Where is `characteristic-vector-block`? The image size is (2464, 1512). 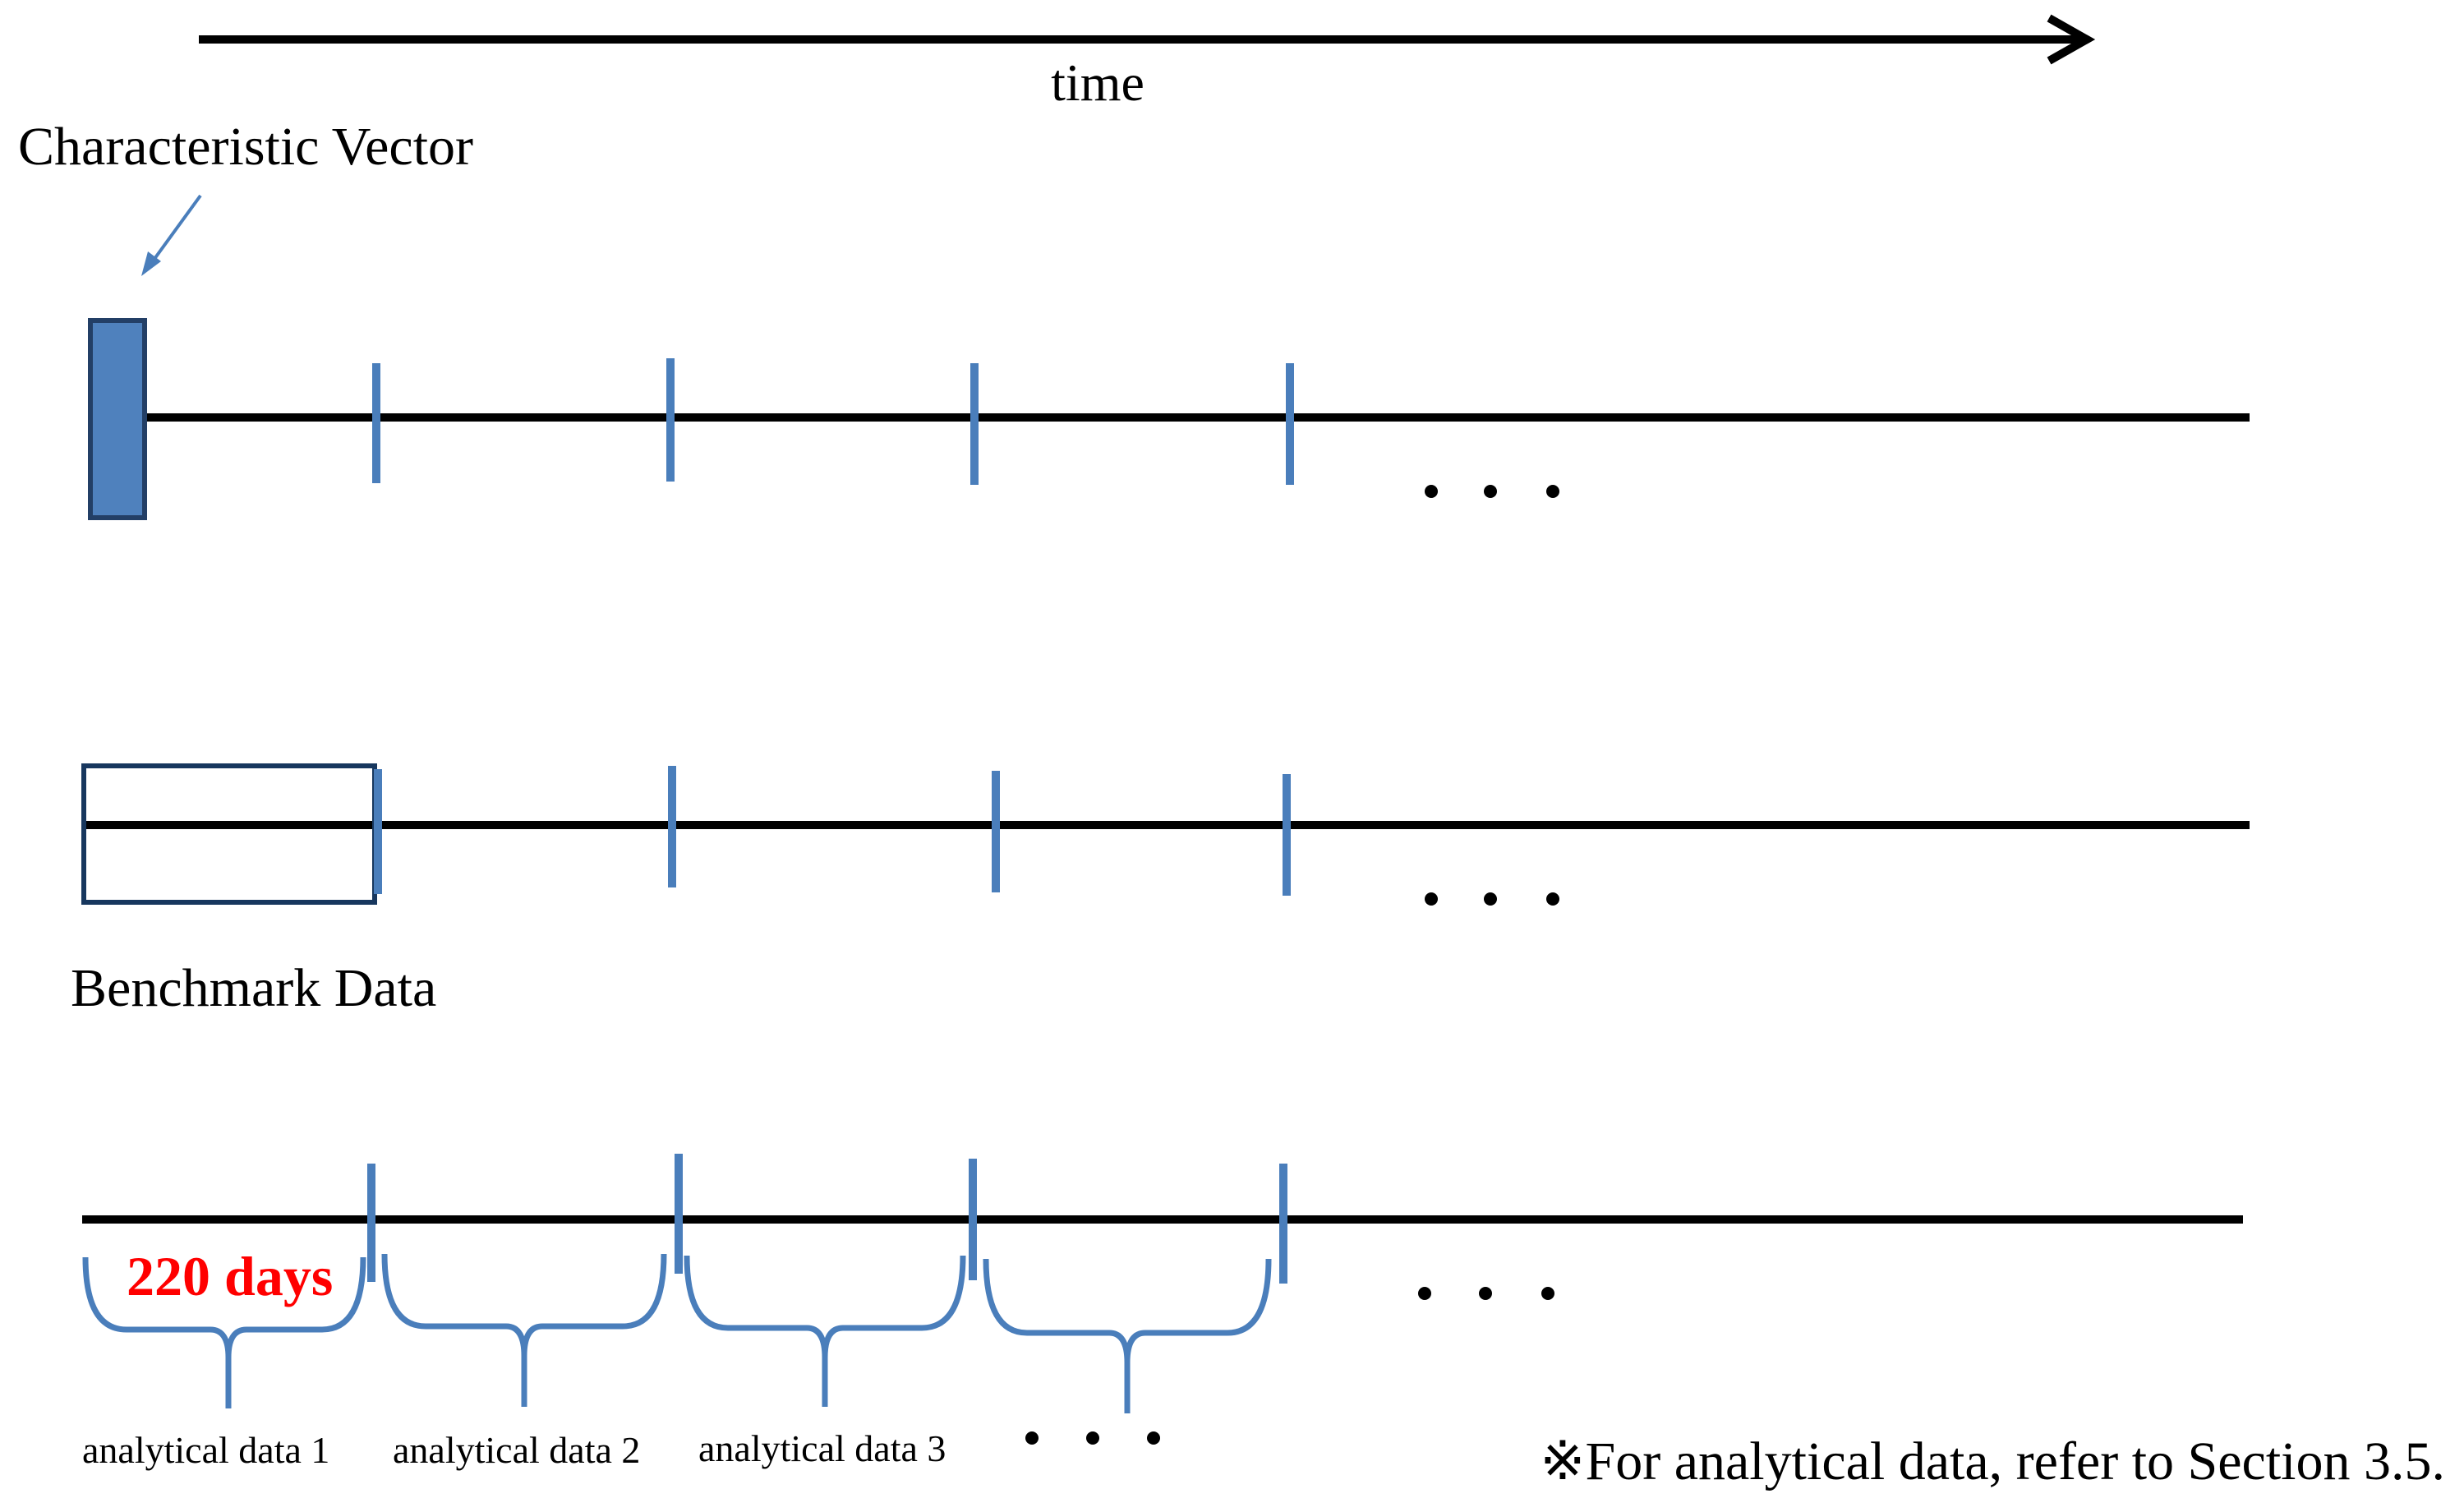
characteristic-vector-block is located at coordinates (118, 419).